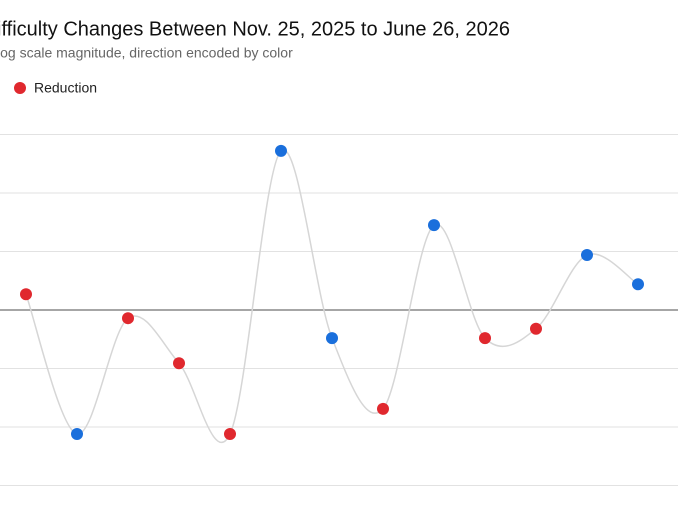 This screenshot has width=678, height=509. Describe the element at coordinates (65, 88) in the screenshot. I see `legend-label: Reduction` at that location.